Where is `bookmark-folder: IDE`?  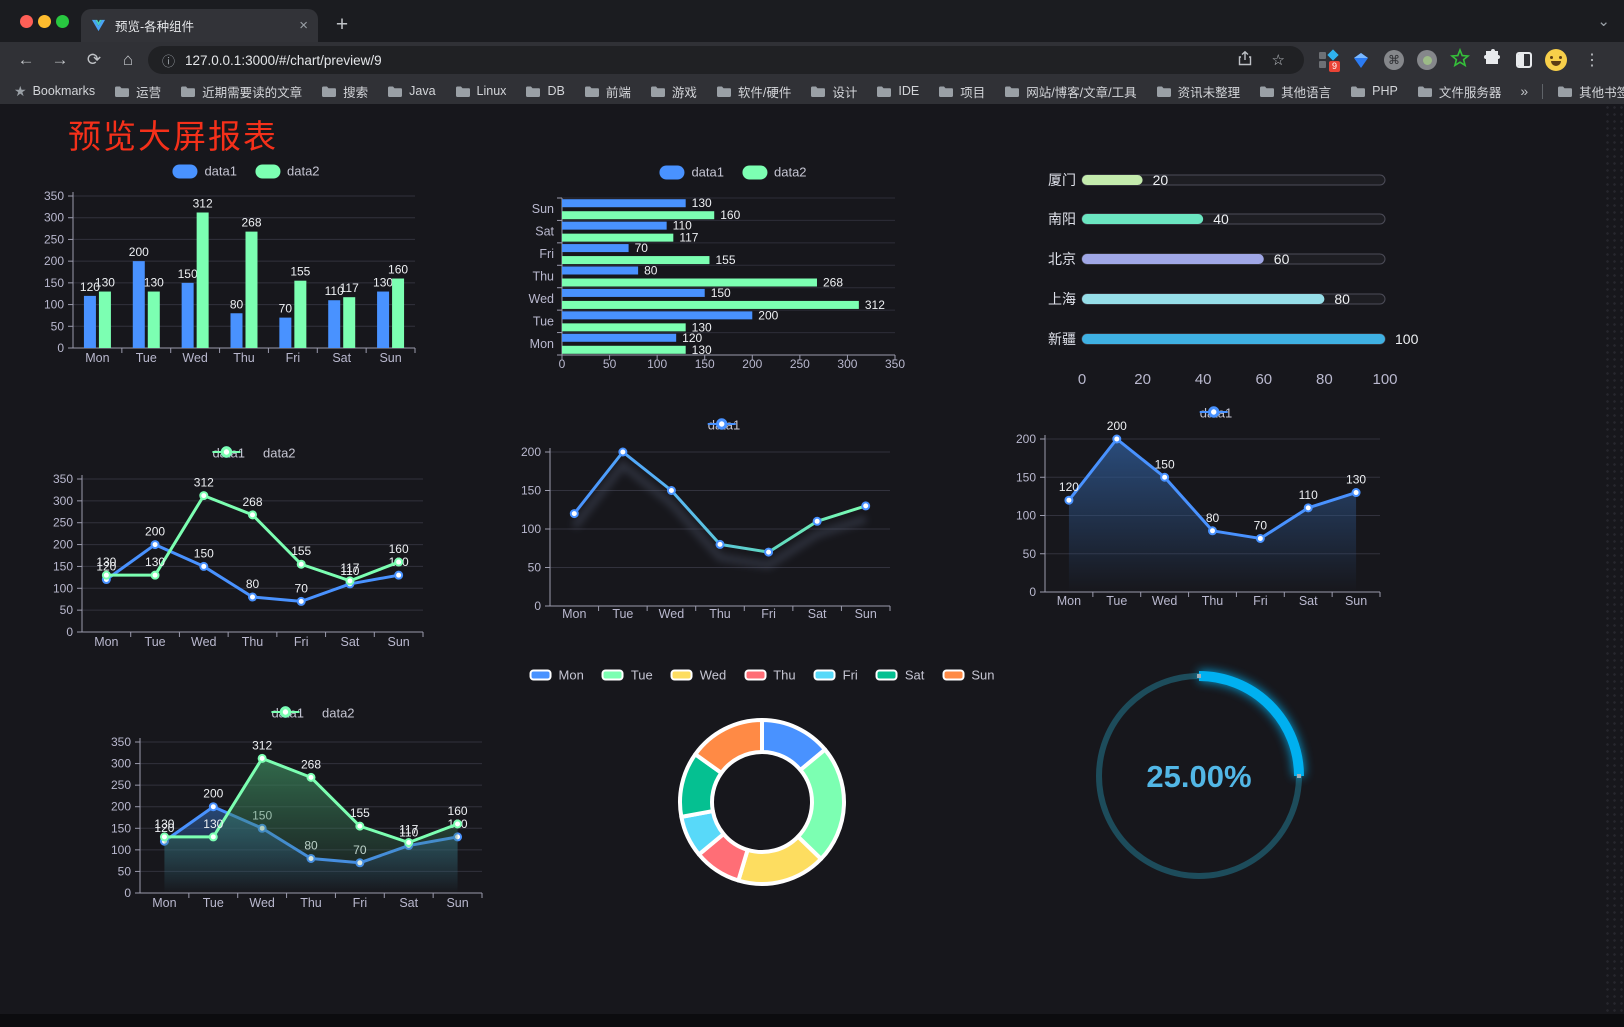
bookmark-folder: IDE is located at coordinates (897, 91).